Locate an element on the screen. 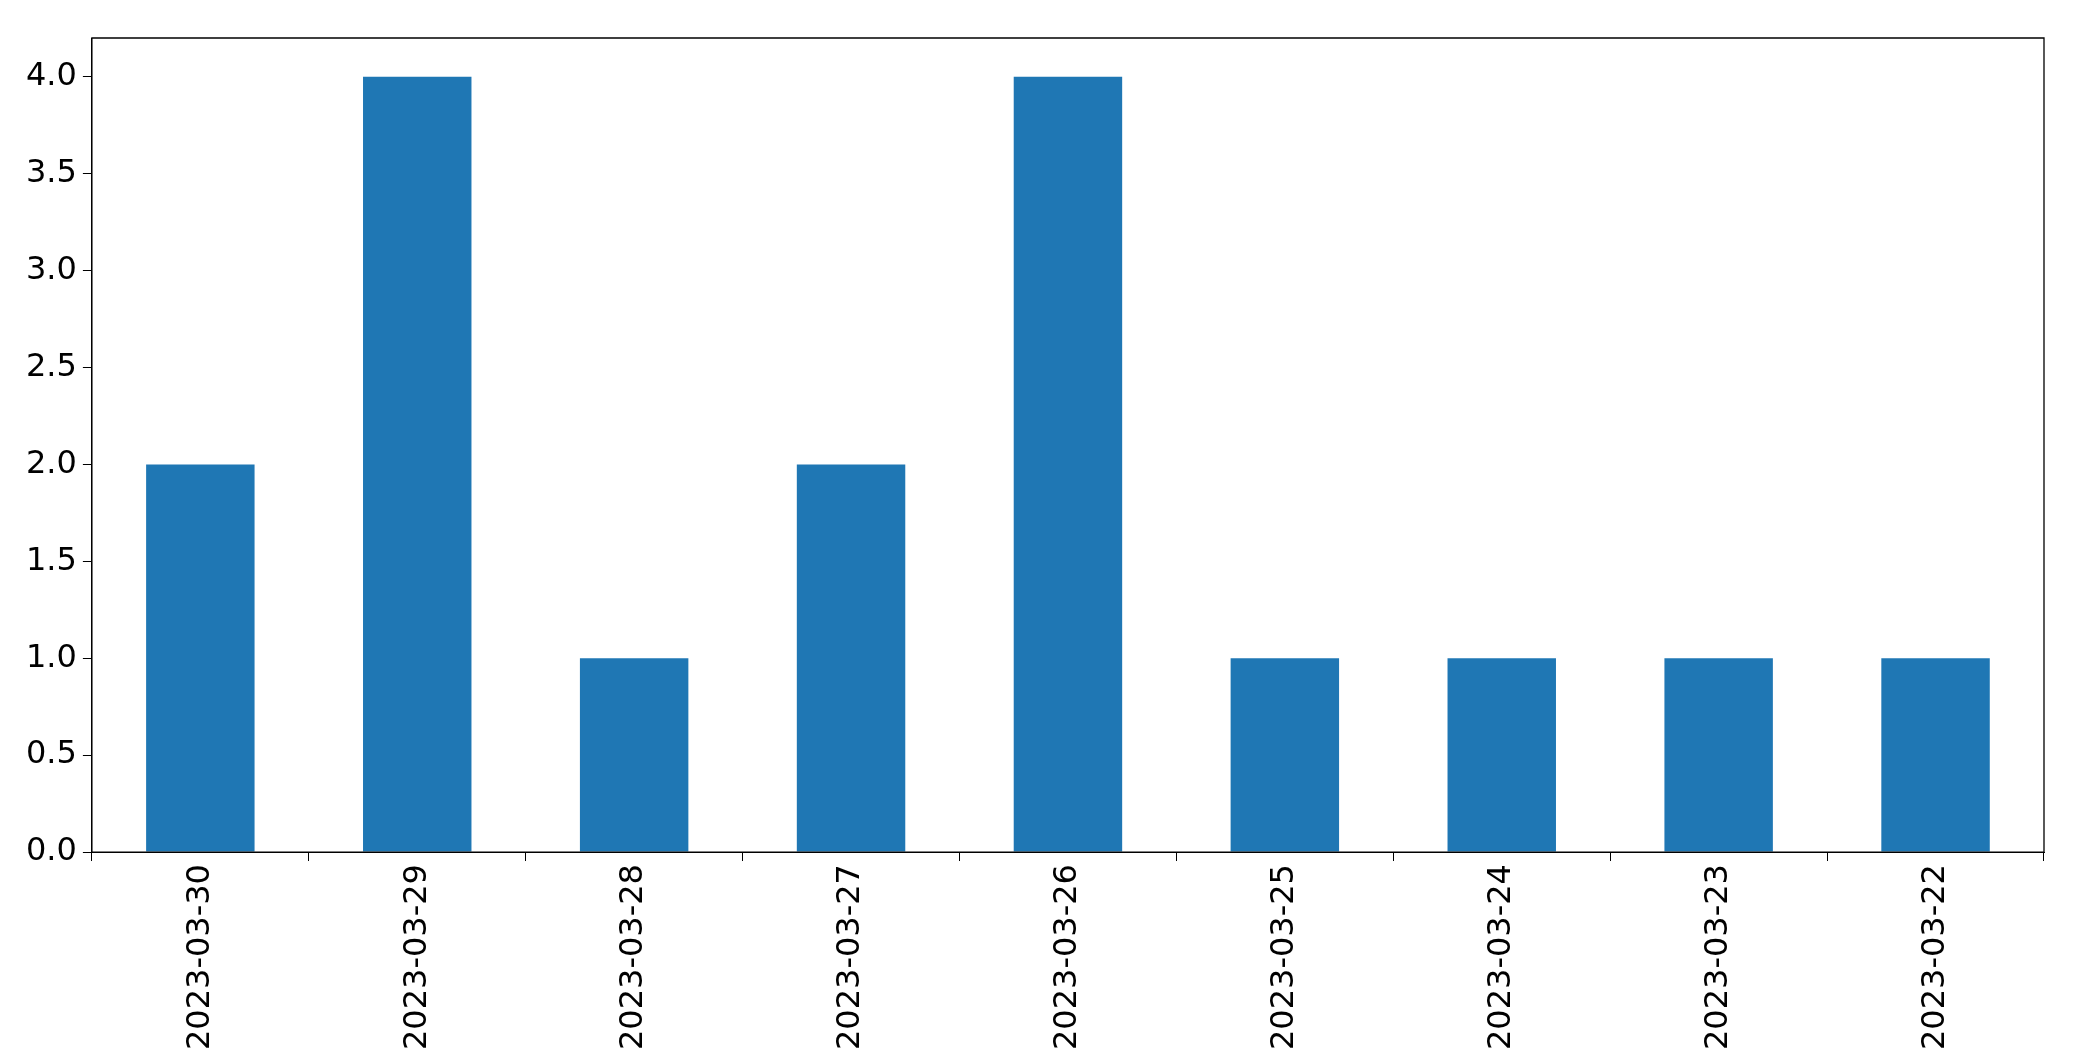  x-tick-label: 2023-03-25 is located at coordinates (1282, 957).